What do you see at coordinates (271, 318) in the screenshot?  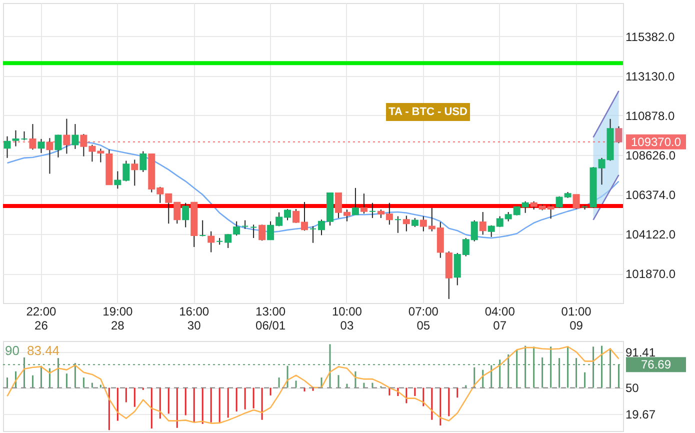 I see `x-tick-label: 13:00 06/01` at bounding box center [271, 318].